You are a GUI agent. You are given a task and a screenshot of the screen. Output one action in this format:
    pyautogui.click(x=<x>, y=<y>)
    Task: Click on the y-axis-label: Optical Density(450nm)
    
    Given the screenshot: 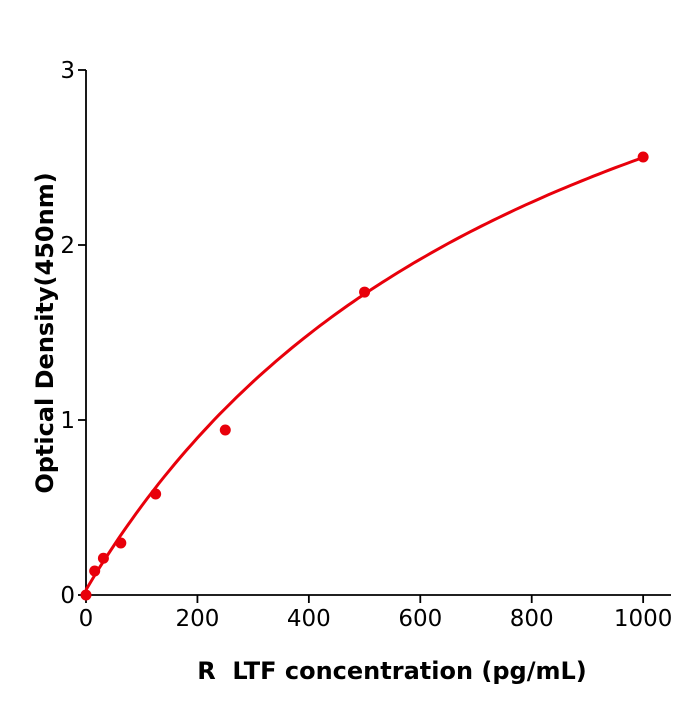 What is the action you would take?
    pyautogui.click(x=45, y=332)
    